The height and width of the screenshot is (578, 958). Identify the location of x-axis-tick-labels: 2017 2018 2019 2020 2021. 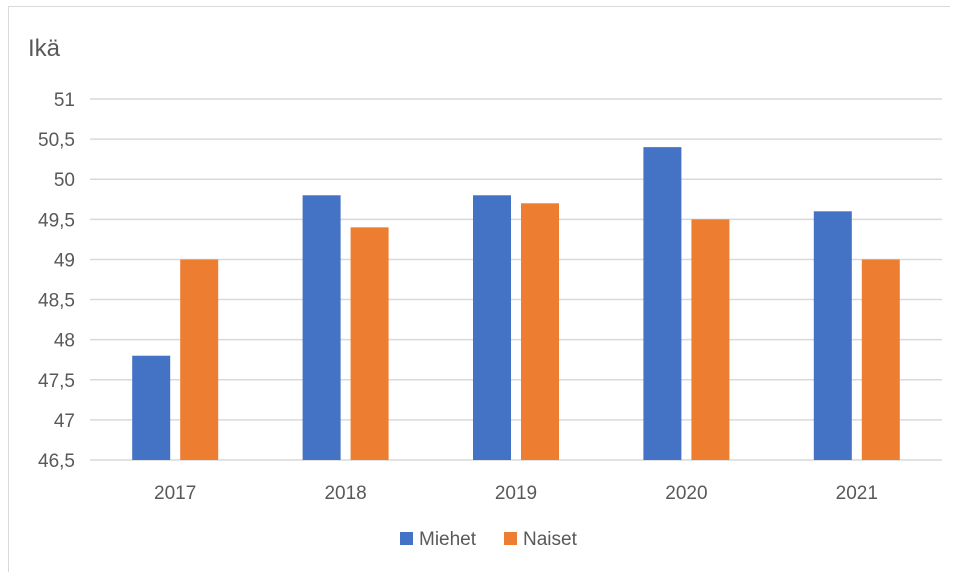
(516, 493).